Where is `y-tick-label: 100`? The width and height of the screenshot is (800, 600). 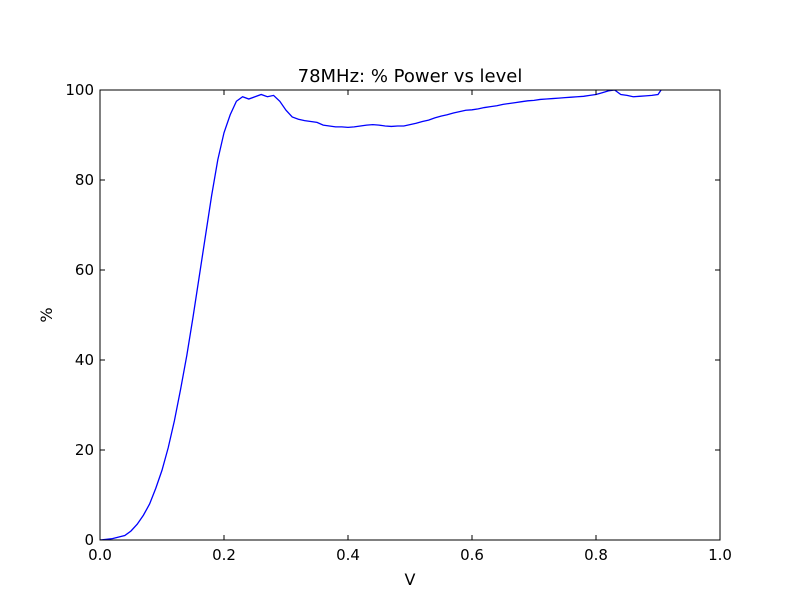
y-tick-label: 100 is located at coordinates (79, 90).